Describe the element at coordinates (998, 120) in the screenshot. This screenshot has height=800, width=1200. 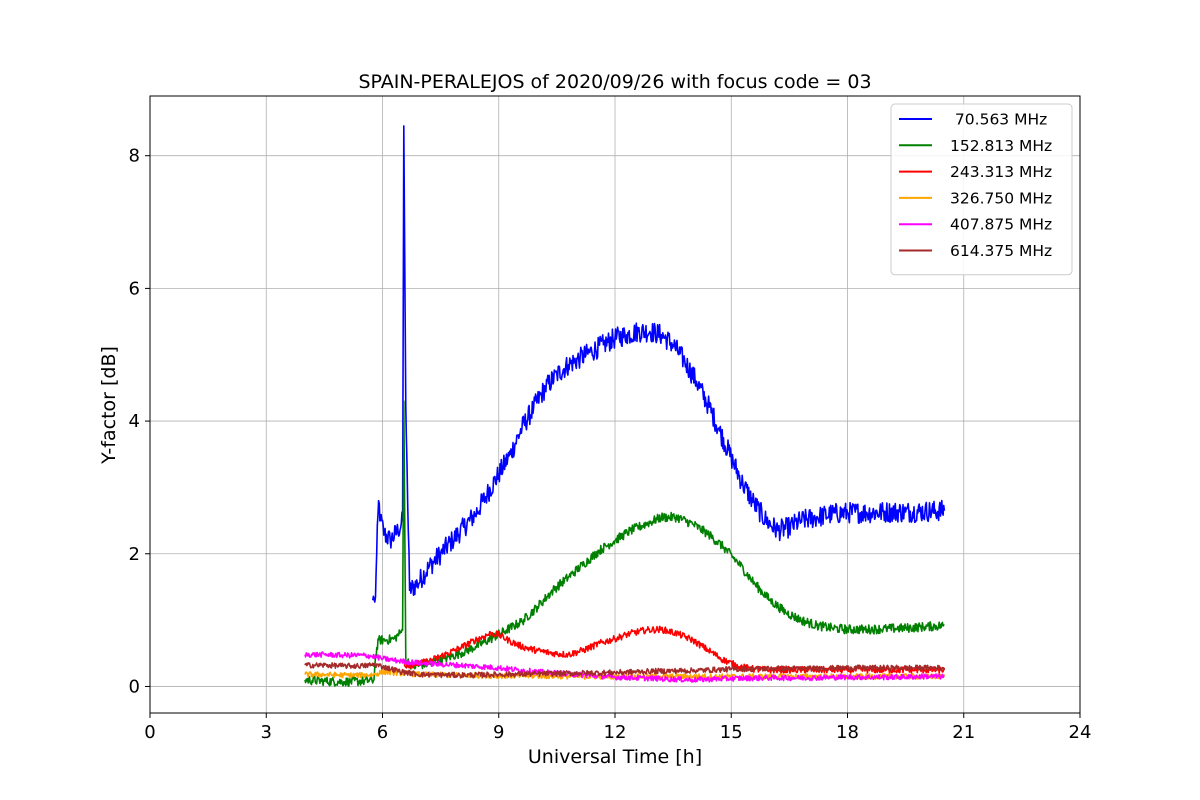
I see `legend-label: 70.563 MHz` at that location.